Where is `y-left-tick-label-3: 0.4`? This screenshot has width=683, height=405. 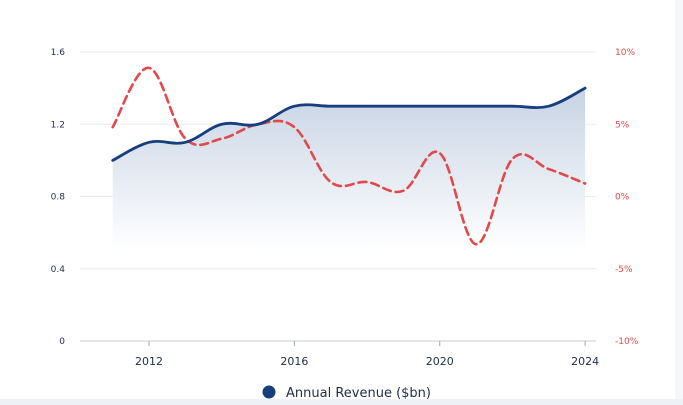
y-left-tick-label-3: 0.4 is located at coordinates (58, 270).